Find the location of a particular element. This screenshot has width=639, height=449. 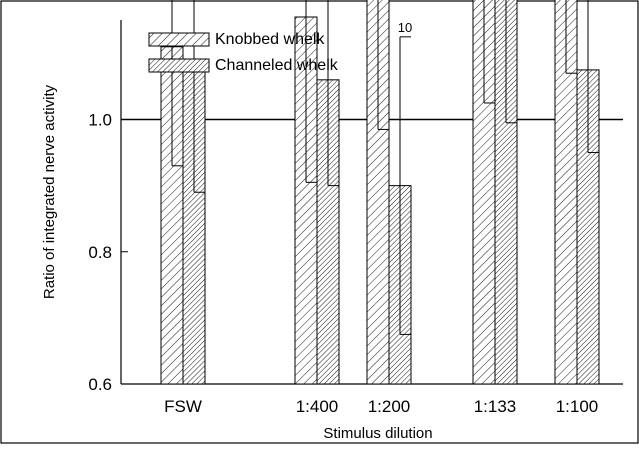

legend-label: Knobbed whelk is located at coordinates (270, 39).